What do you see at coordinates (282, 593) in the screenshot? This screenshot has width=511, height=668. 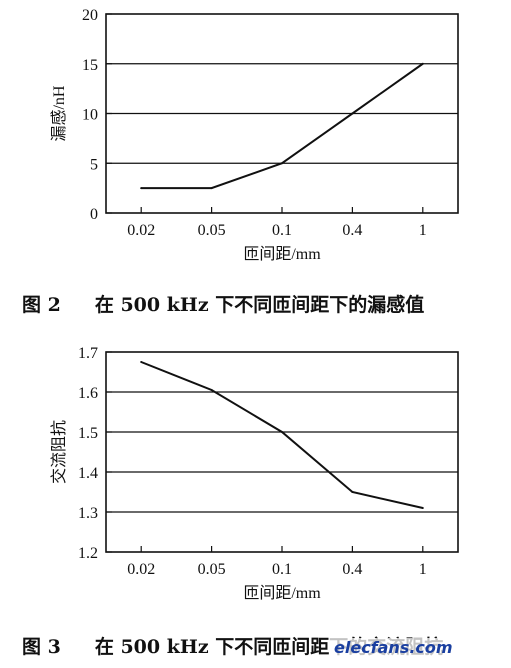 I see `chart2-x-axis-label: 匝间距/mm` at bounding box center [282, 593].